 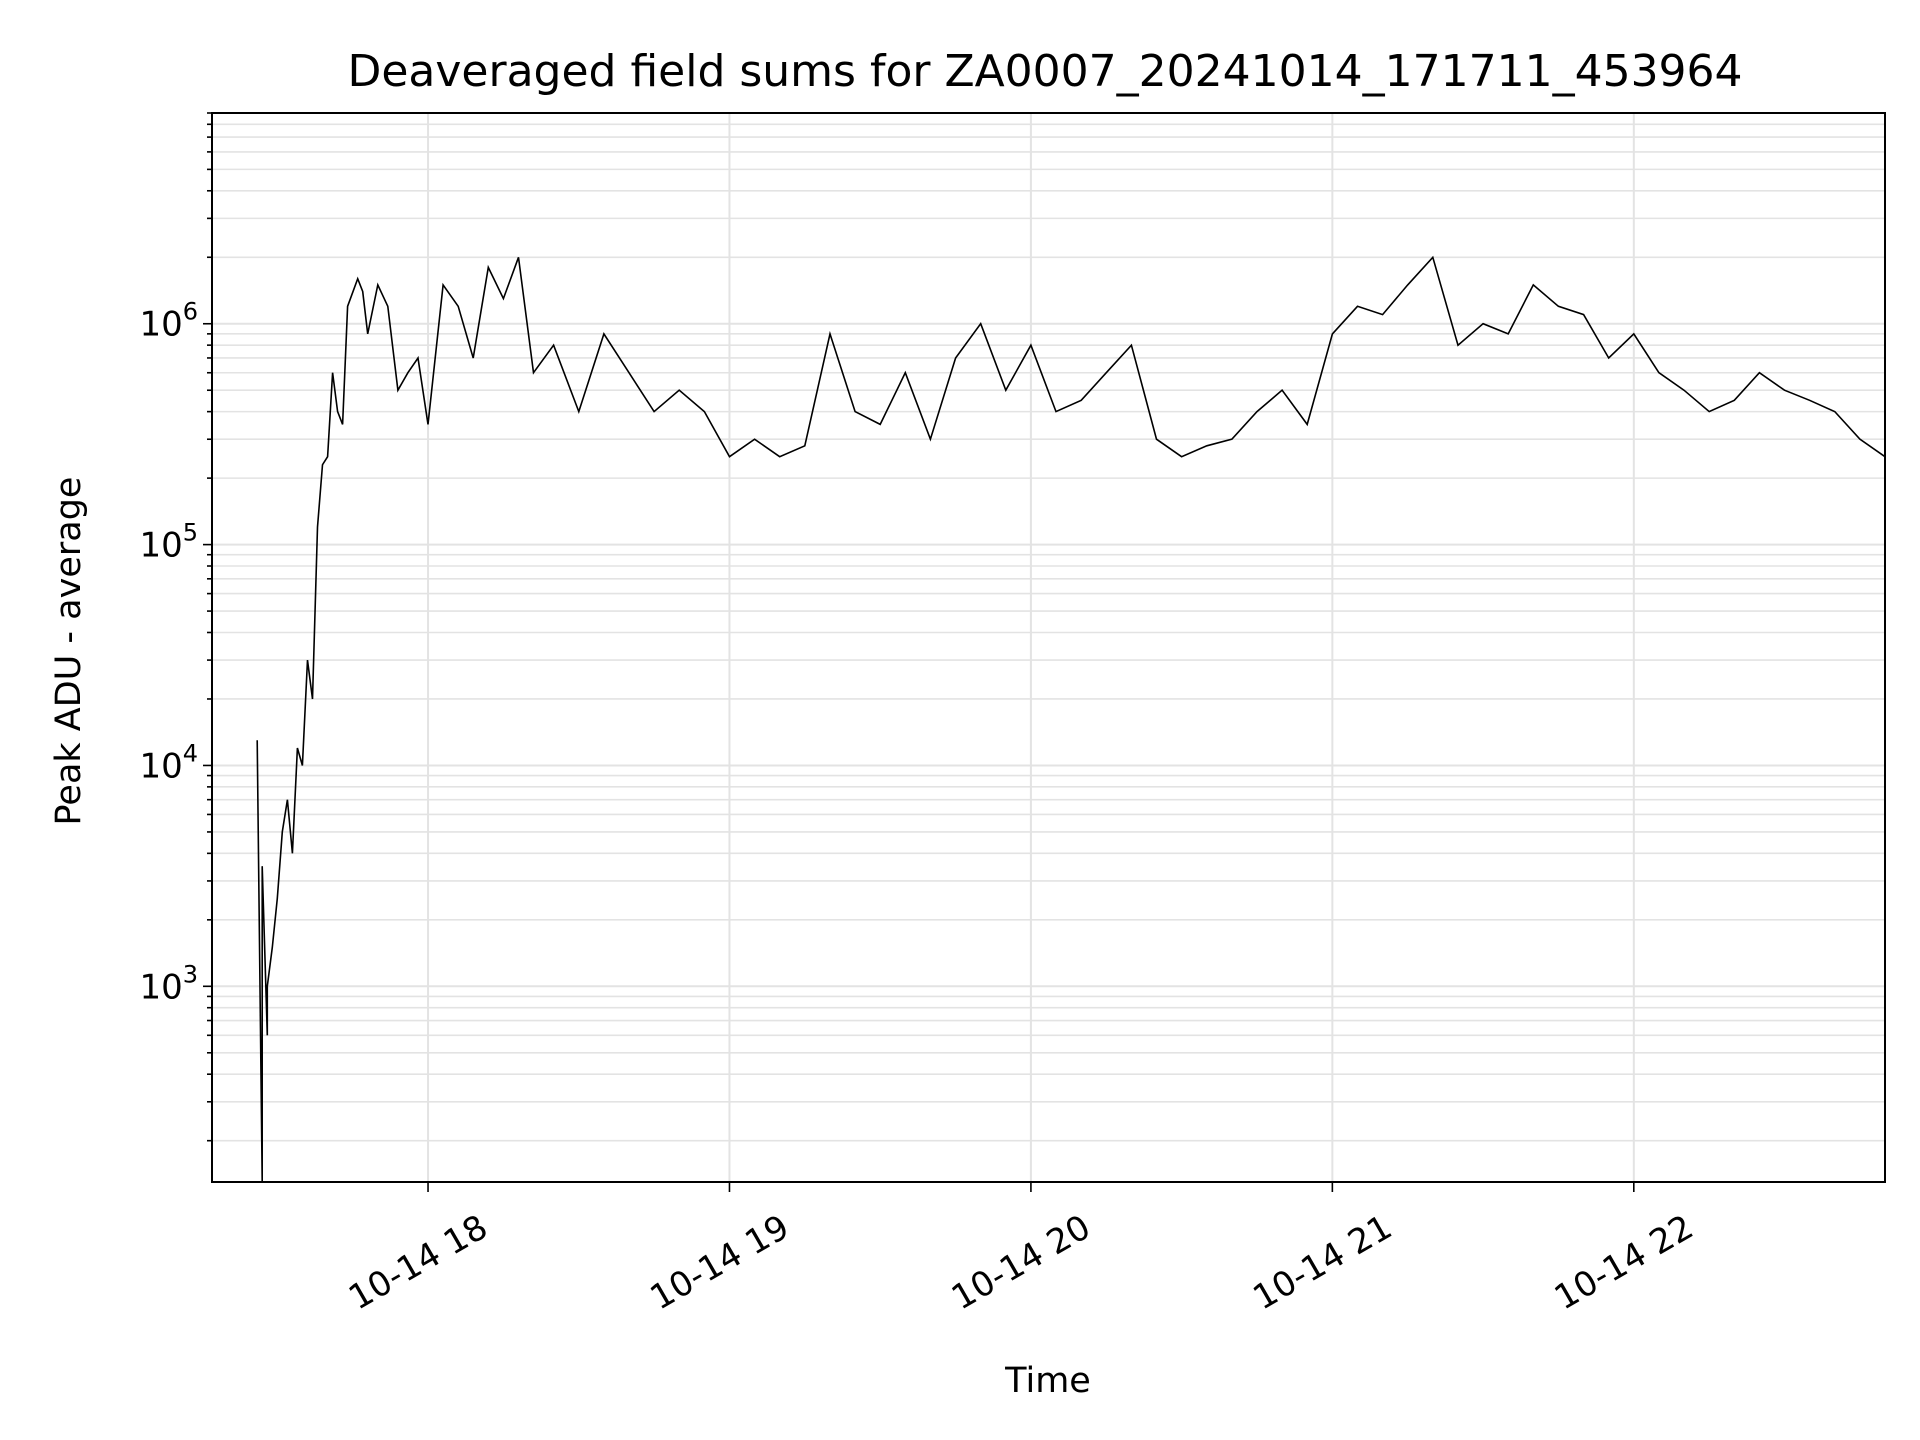 What do you see at coordinates (1047, 1381) in the screenshot?
I see `x-axis-label: Time` at bounding box center [1047, 1381].